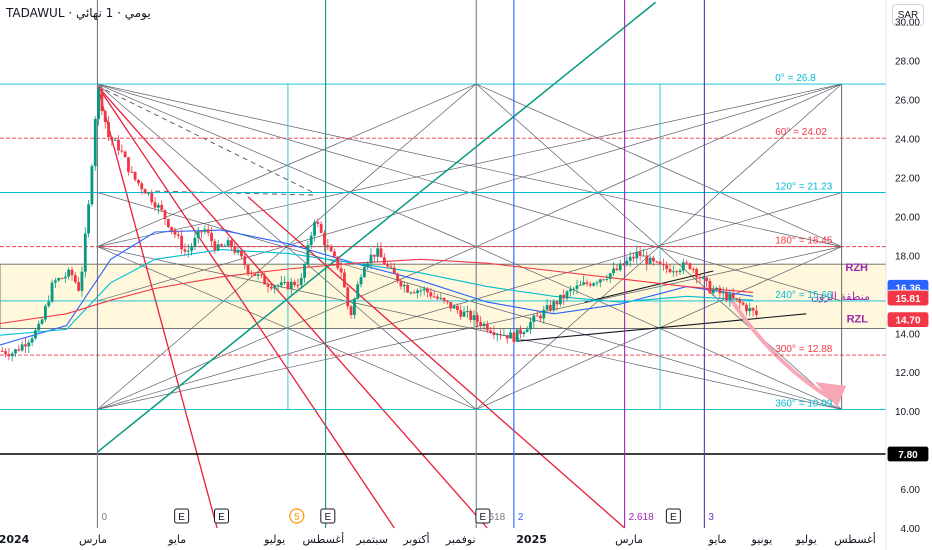 Image resolution: width=932 pixels, height=550 pixels. What do you see at coordinates (806, 539) in the screenshot?
I see `time-tick-label: يوليو` at bounding box center [806, 539].